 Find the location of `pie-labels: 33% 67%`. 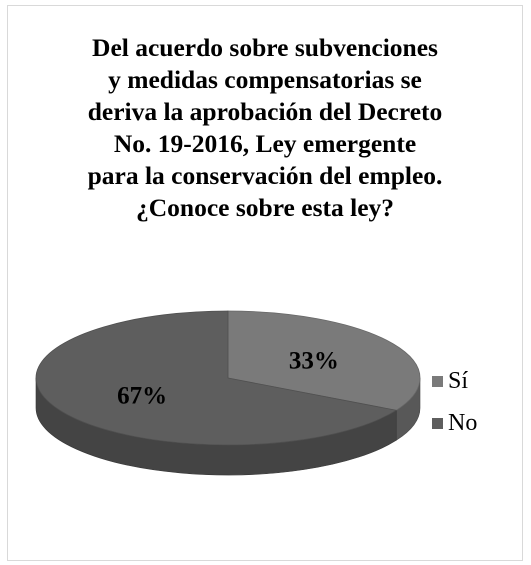

pie-labels: 33% 67% is located at coordinates (228, 378).